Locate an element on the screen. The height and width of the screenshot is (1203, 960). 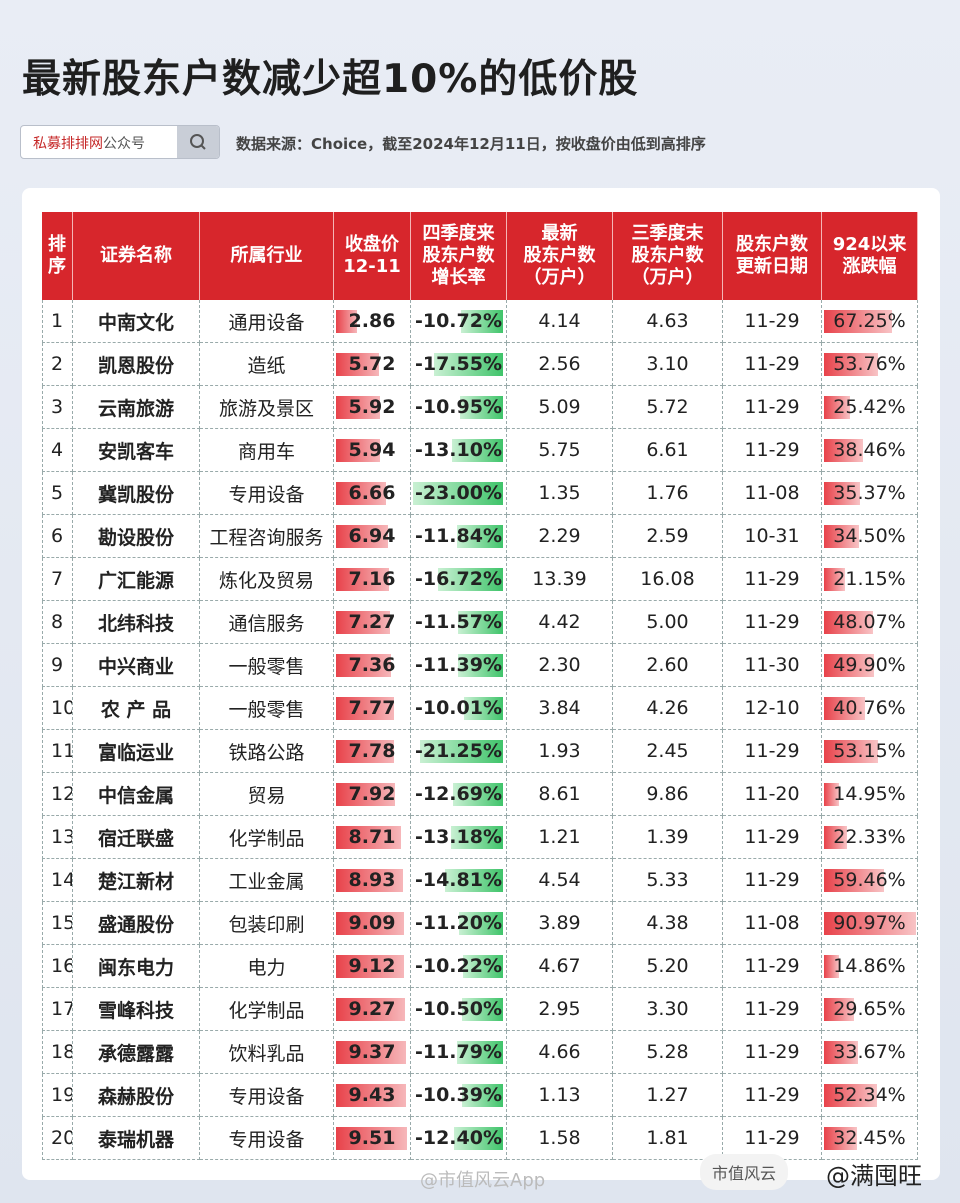
table-cell: 16.08 is located at coordinates (668, 579).